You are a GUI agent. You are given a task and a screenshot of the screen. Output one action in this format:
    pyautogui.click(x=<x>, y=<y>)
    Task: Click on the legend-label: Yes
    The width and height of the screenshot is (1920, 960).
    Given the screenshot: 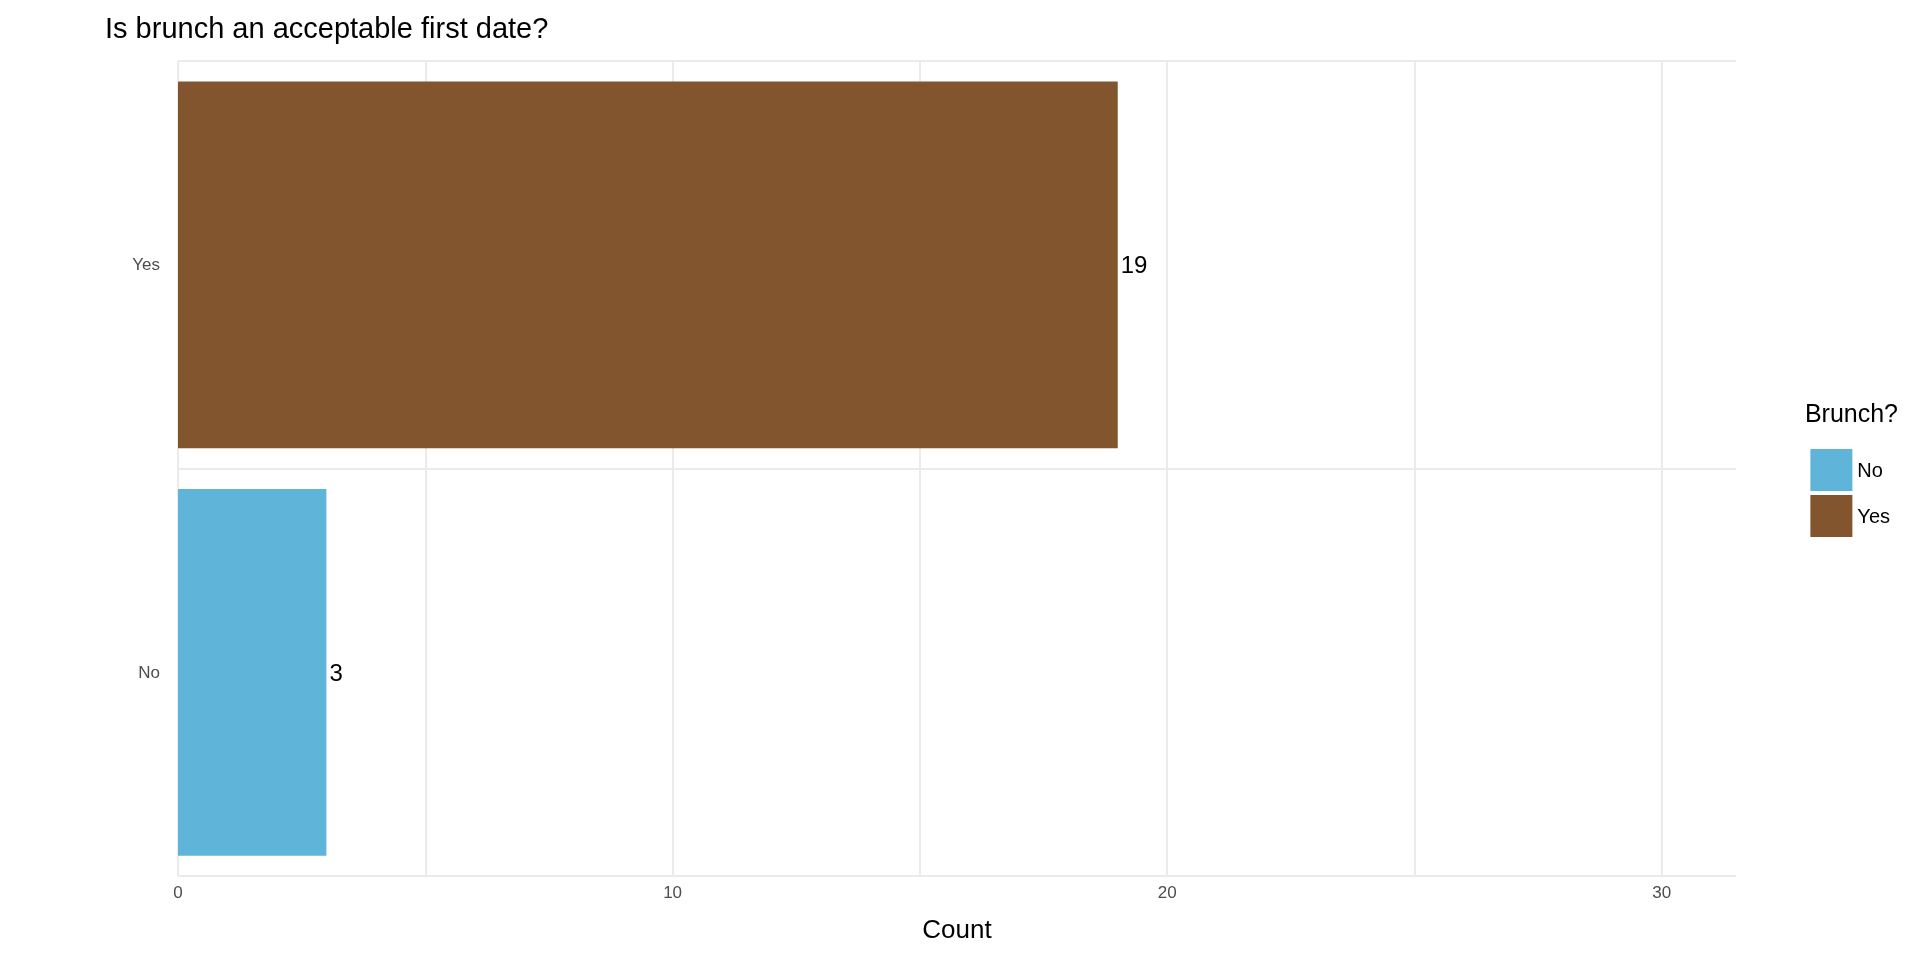 What is the action you would take?
    pyautogui.click(x=1874, y=516)
    